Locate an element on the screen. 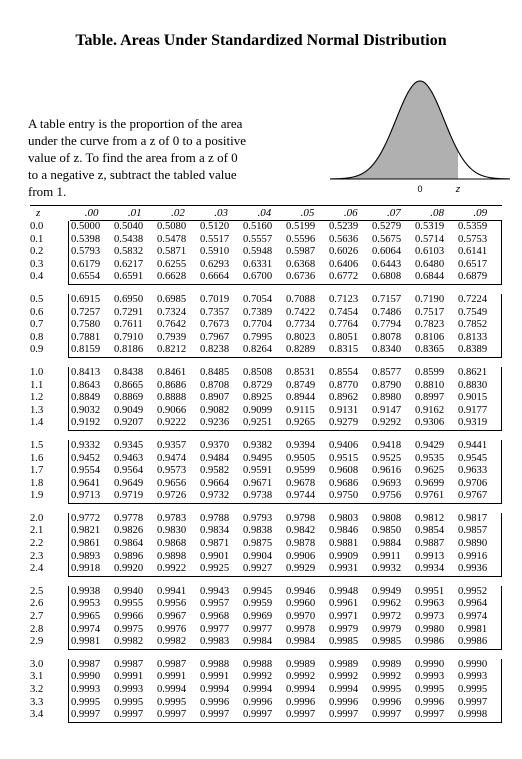  table-cell: 0.9484 is located at coordinates (215, 458).